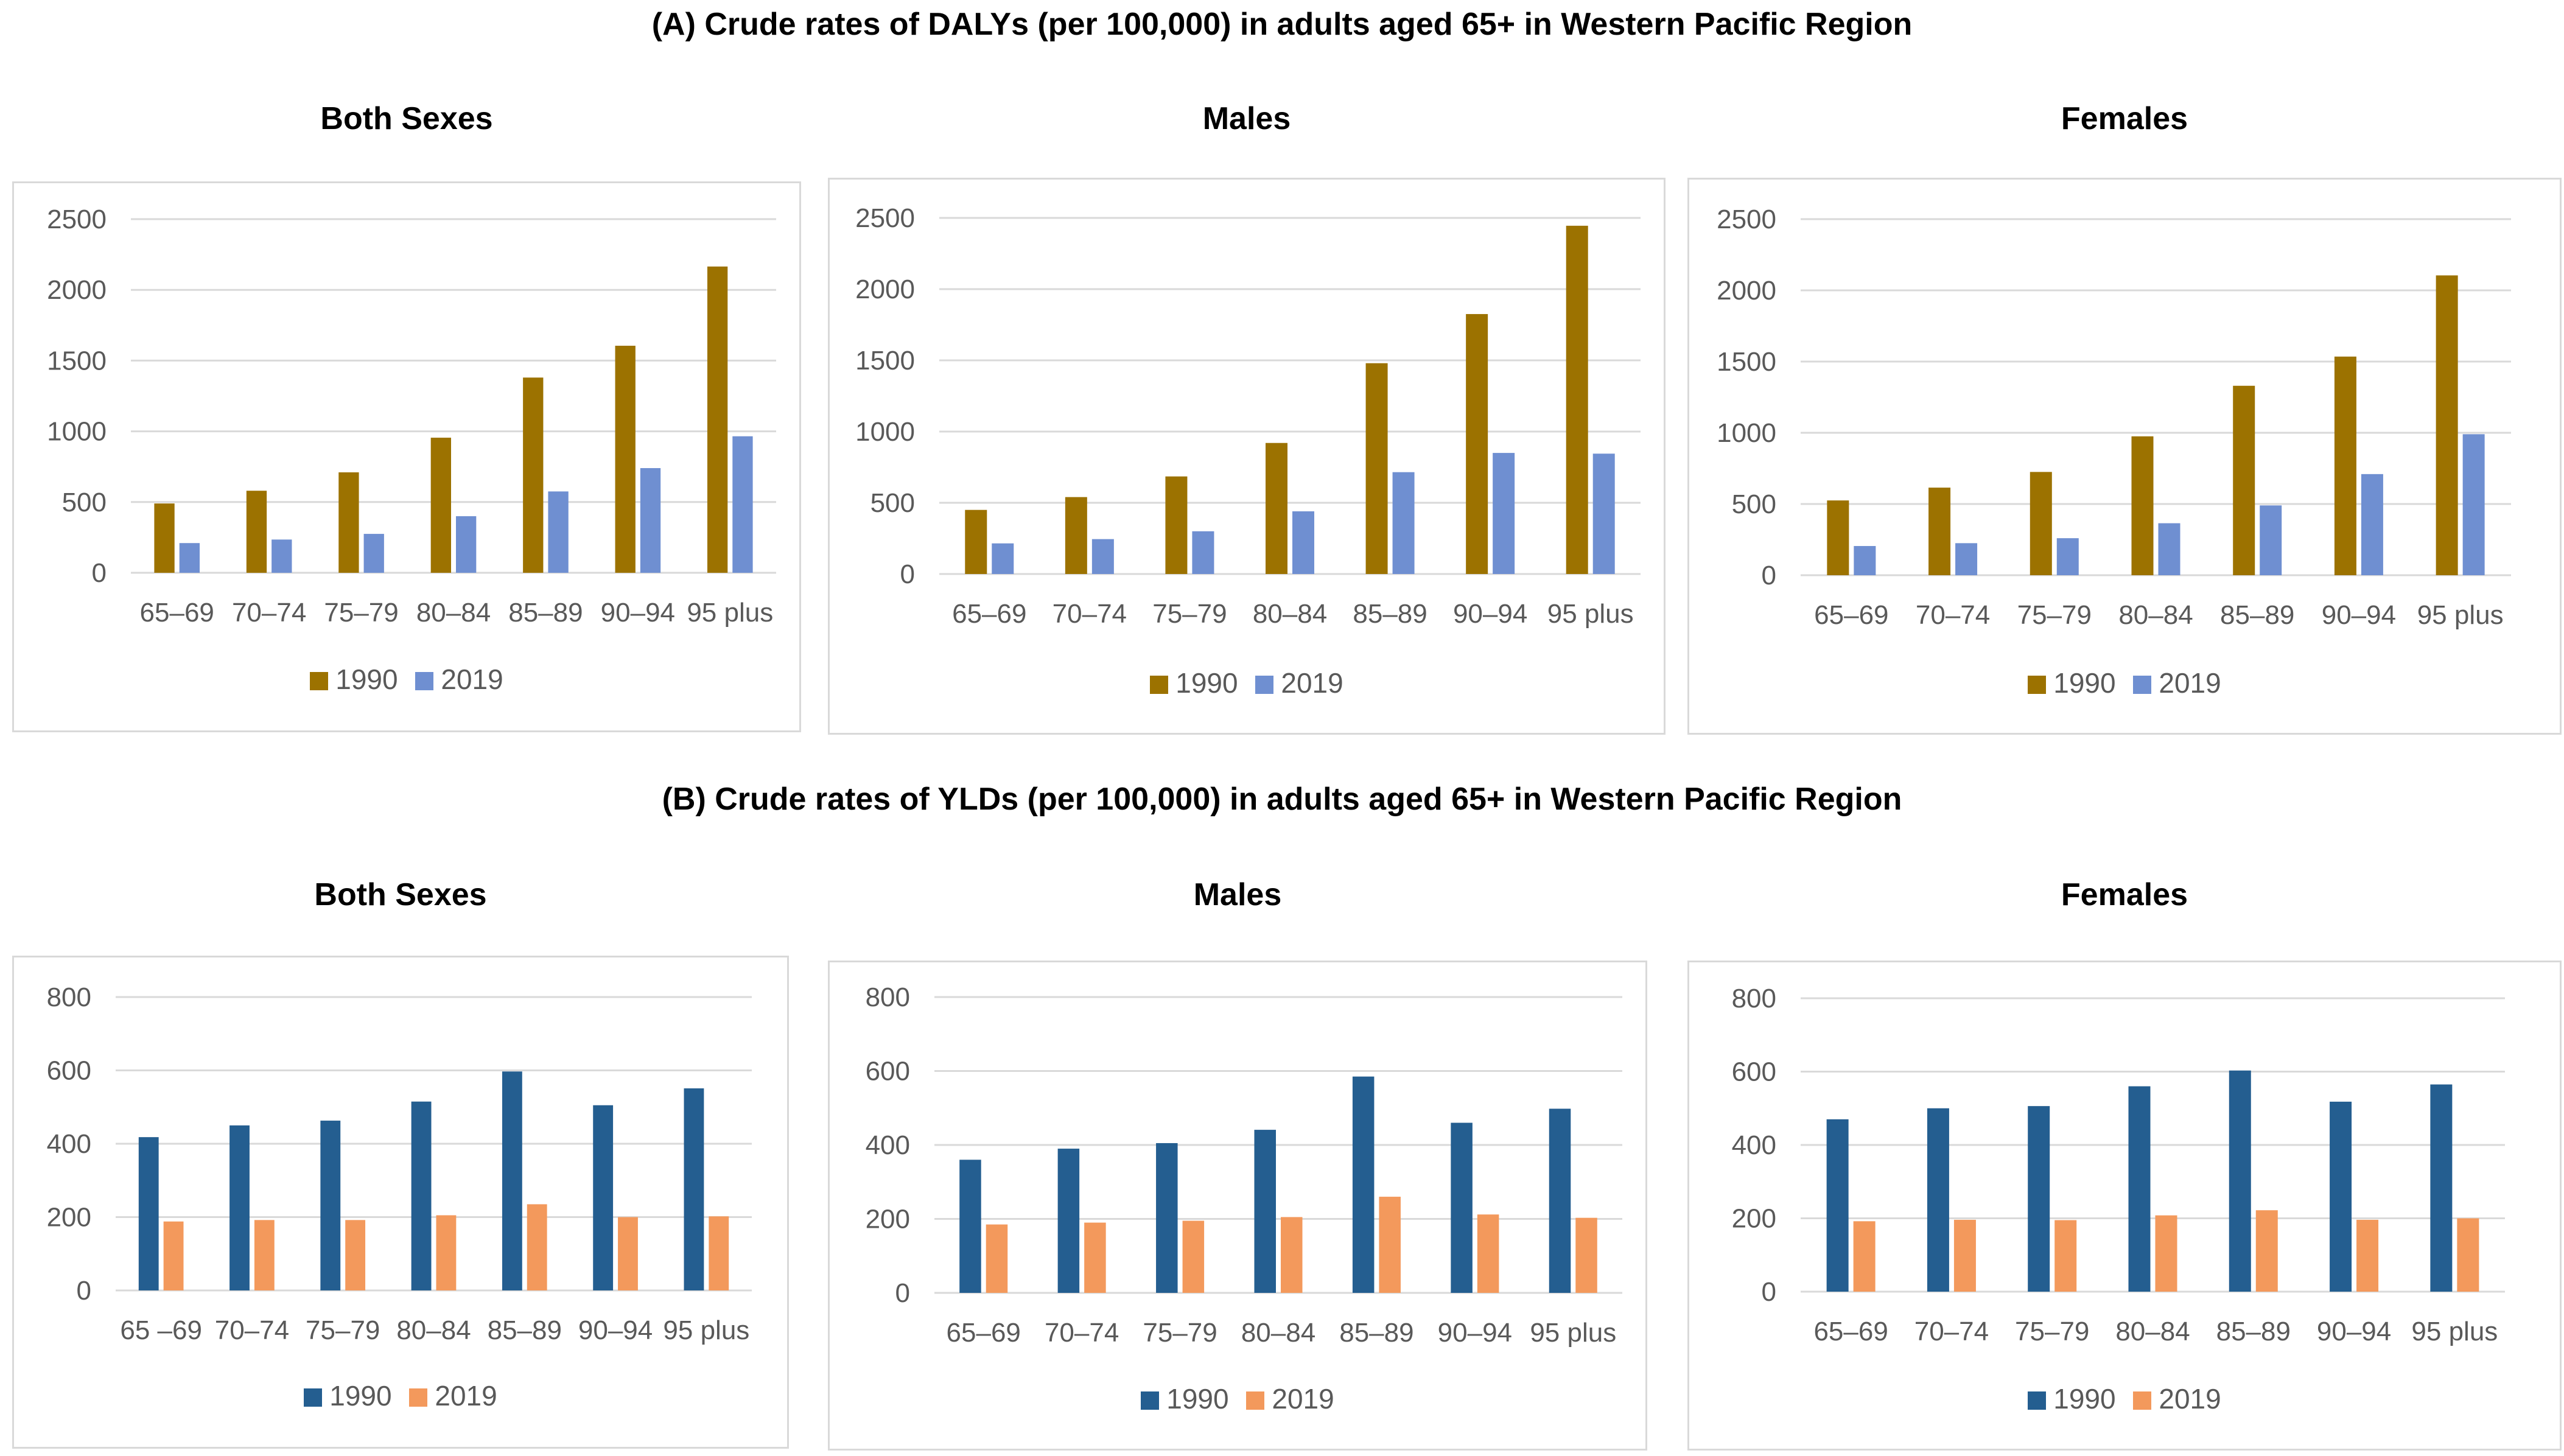 This screenshot has height=1456, width=2564. What do you see at coordinates (161, 1330) in the screenshot?
I see `x-tick-label: 65 –69` at bounding box center [161, 1330].